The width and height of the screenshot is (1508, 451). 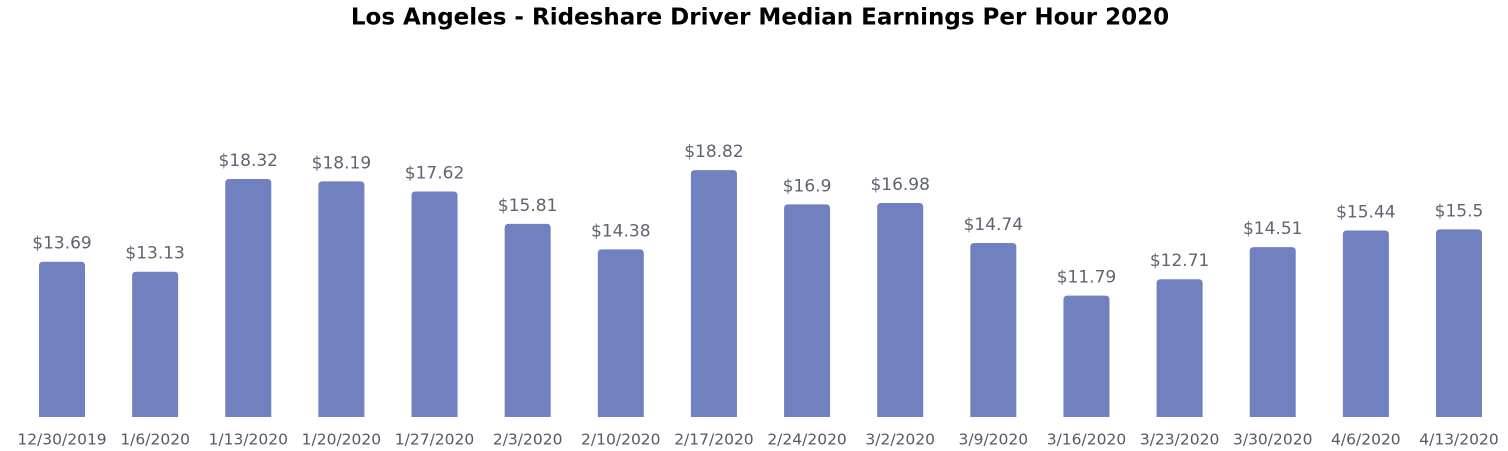 What do you see at coordinates (1365, 212) in the screenshot?
I see `value-label: $15.44` at bounding box center [1365, 212].